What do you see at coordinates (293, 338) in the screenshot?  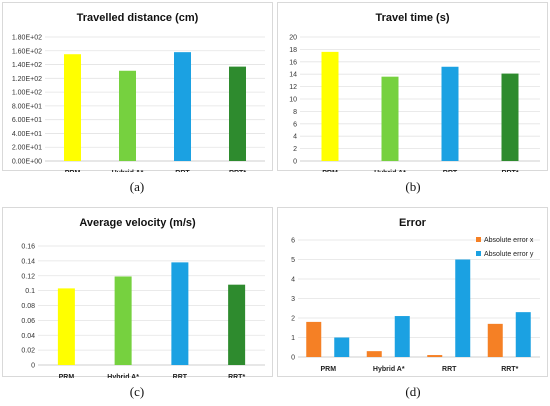 I see `y-tick-label: 1` at bounding box center [293, 338].